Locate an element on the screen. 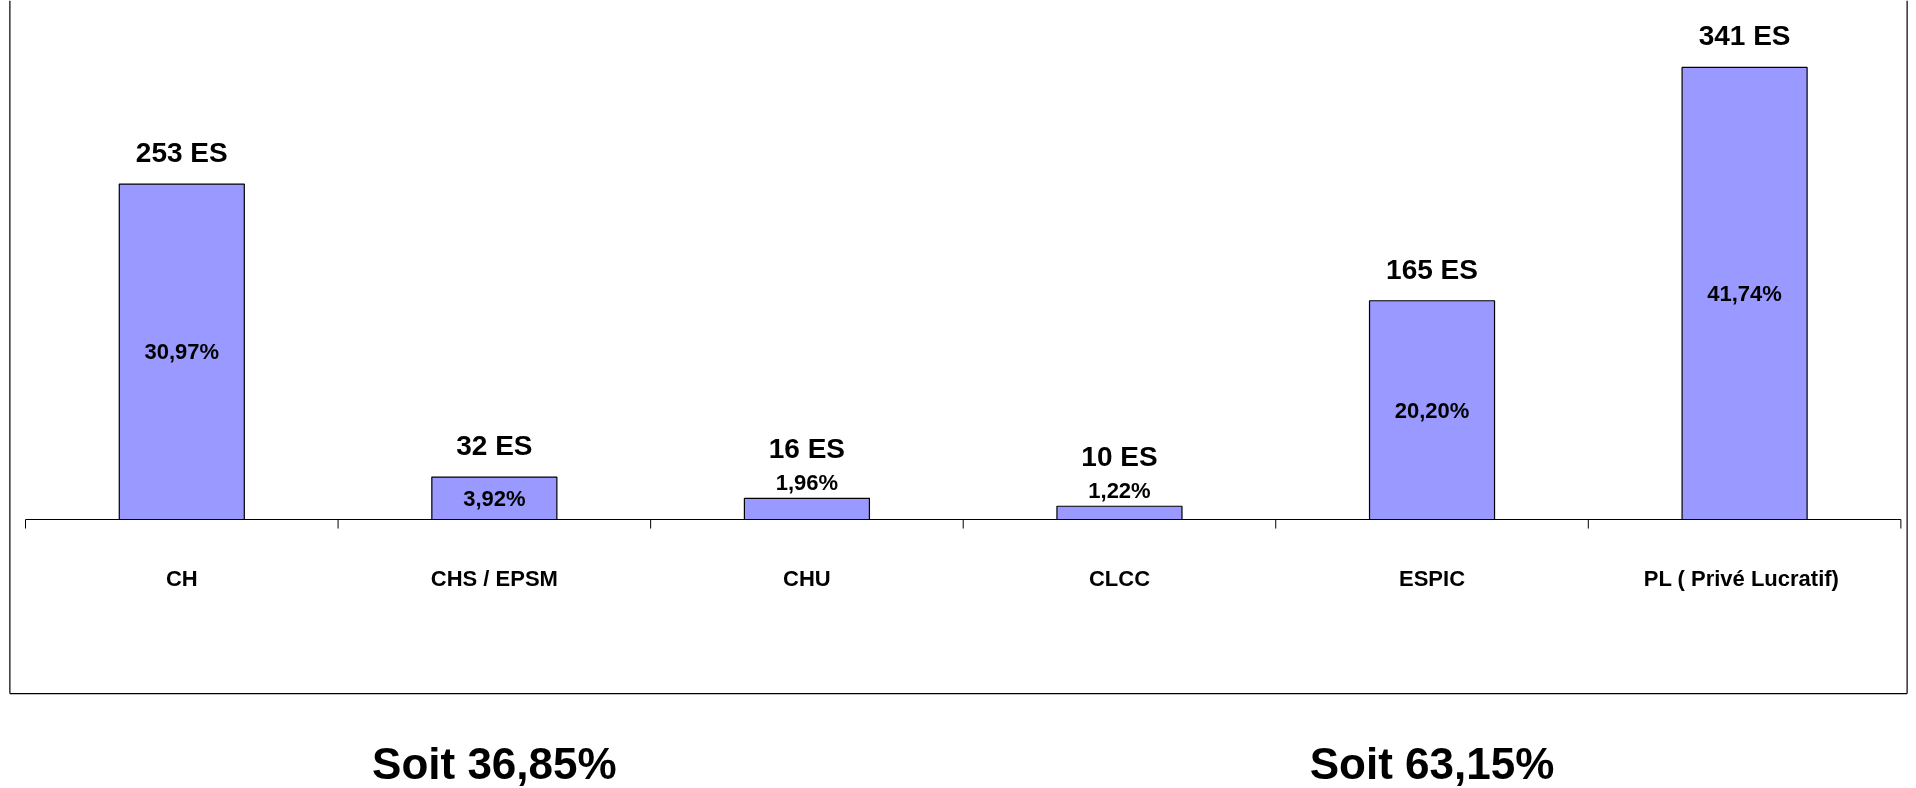  data-label: 165 ES is located at coordinates (1432, 269).